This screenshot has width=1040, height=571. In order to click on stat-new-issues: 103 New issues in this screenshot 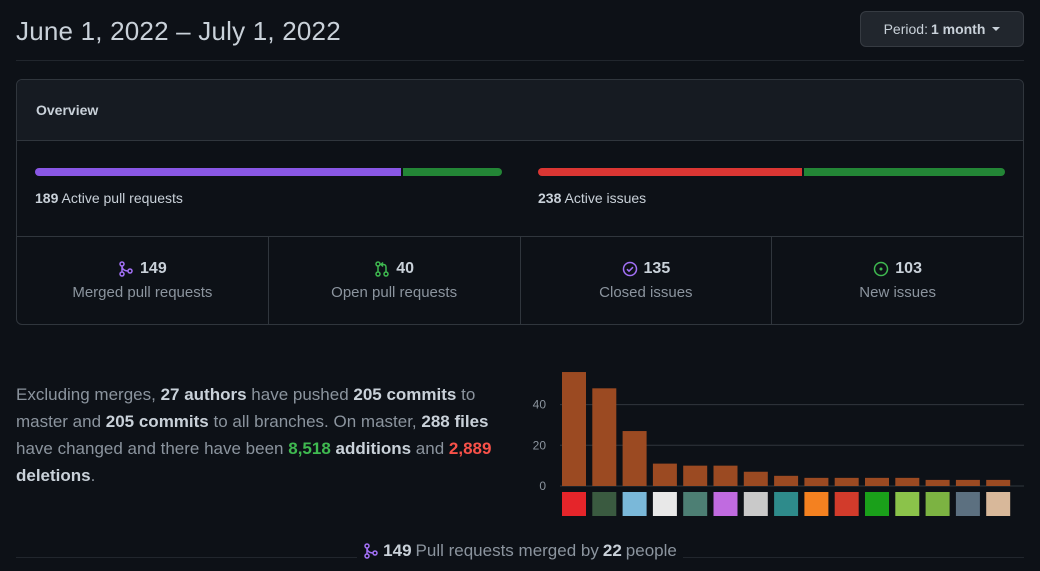, I will do `click(897, 280)`.